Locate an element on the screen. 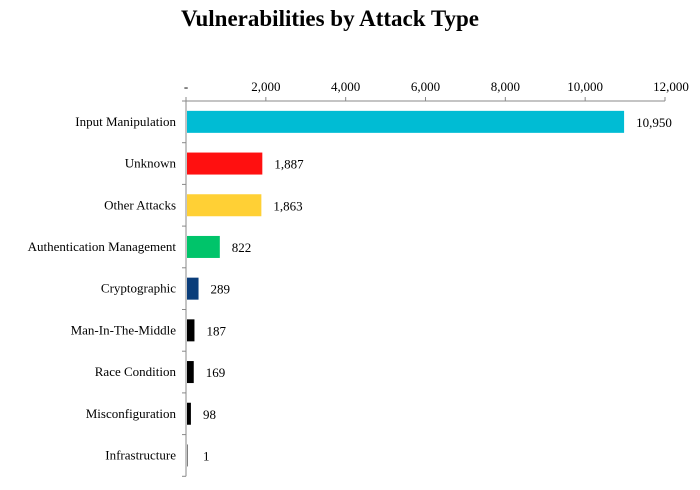 The width and height of the screenshot is (700, 490). bar-man-in-the-middle is located at coordinates (191, 330).